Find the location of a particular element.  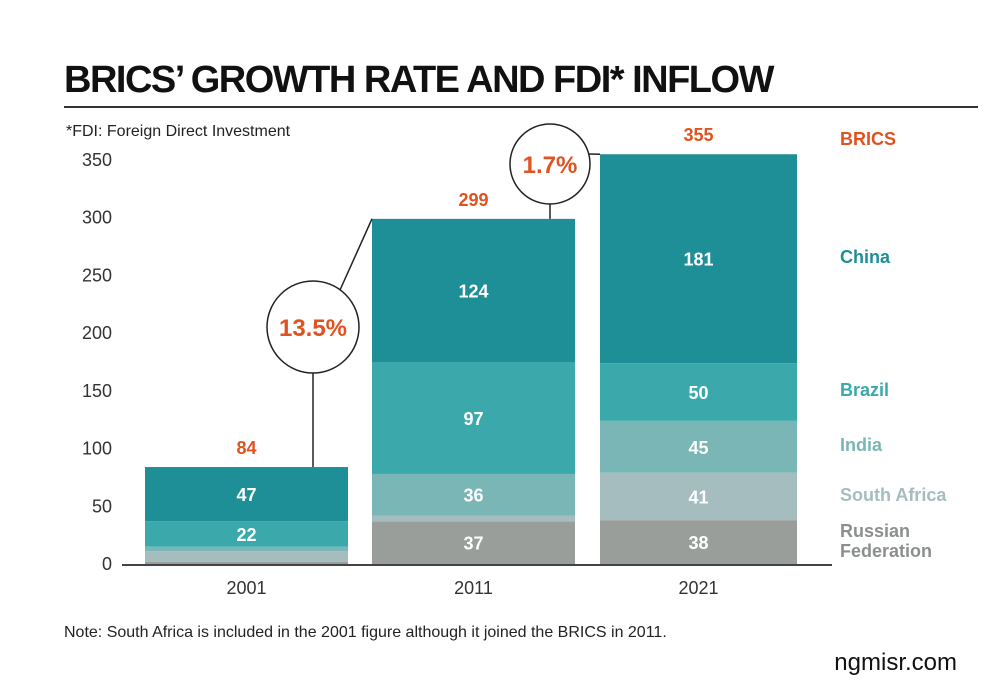

data-label: 36 is located at coordinates (473, 496).